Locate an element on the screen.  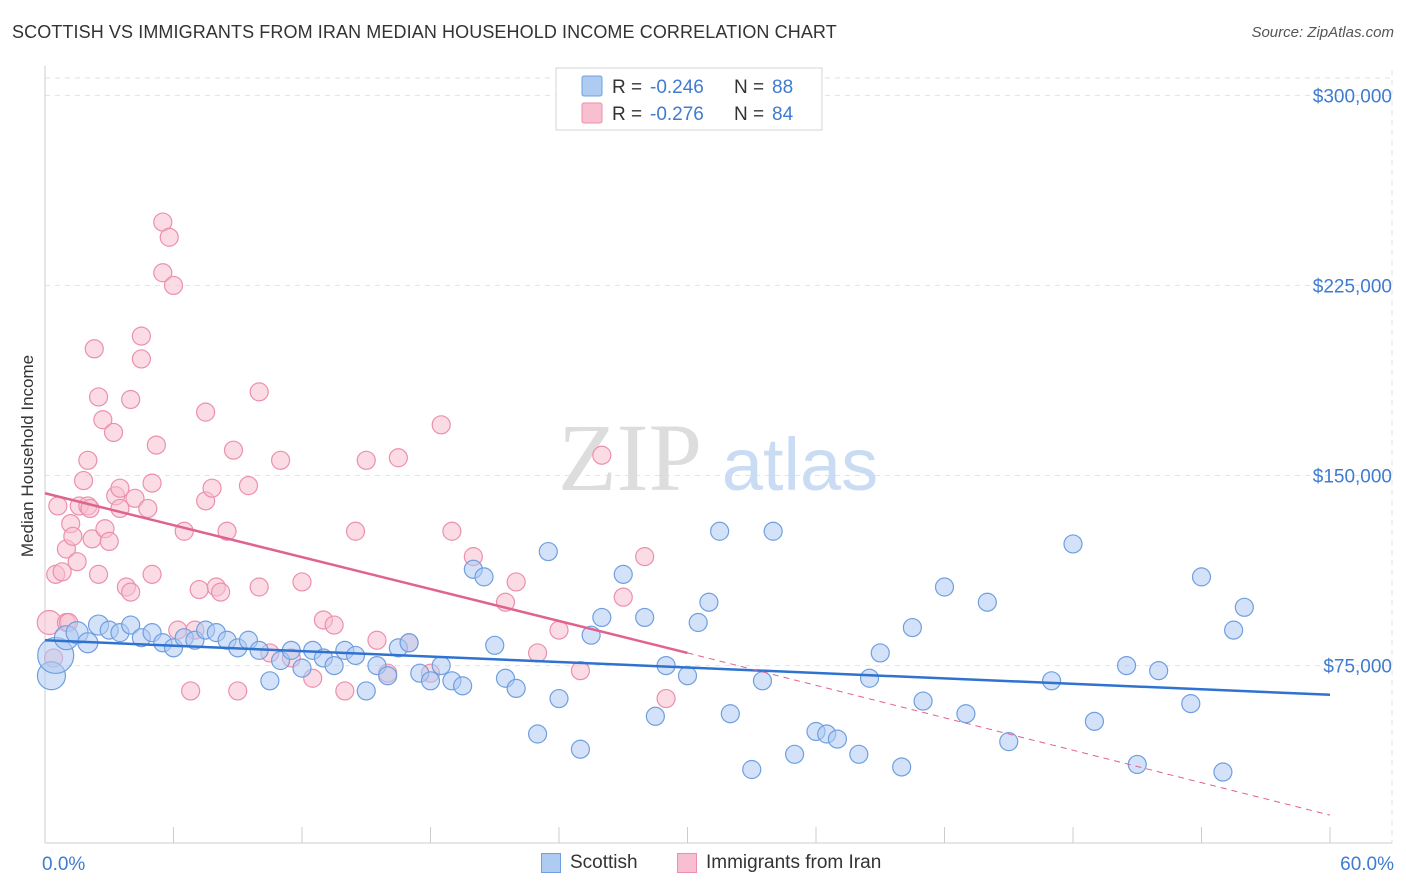
legend-item-scottish: Scottish is located at coordinates (589, 863).